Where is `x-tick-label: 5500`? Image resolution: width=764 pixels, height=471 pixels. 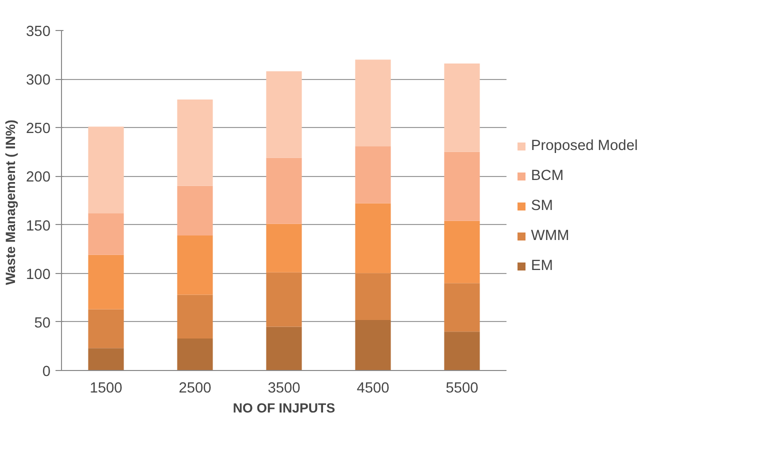 x-tick-label: 5500 is located at coordinates (462, 388).